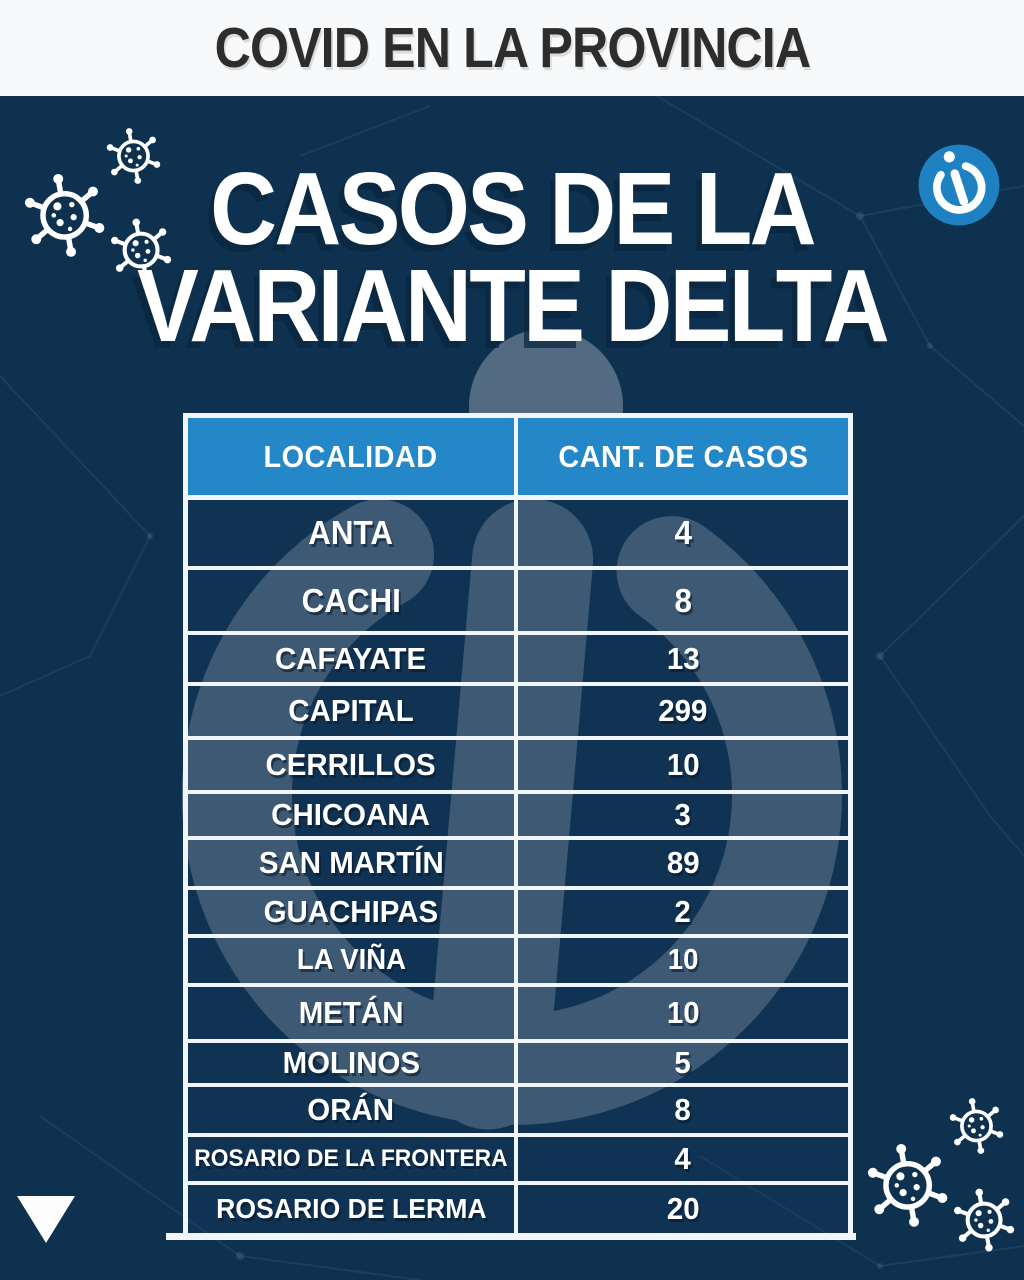 Image resolution: width=1024 pixels, height=1280 pixels. Describe the element at coordinates (683, 814) in the screenshot. I see `cases-cell: 3` at that location.